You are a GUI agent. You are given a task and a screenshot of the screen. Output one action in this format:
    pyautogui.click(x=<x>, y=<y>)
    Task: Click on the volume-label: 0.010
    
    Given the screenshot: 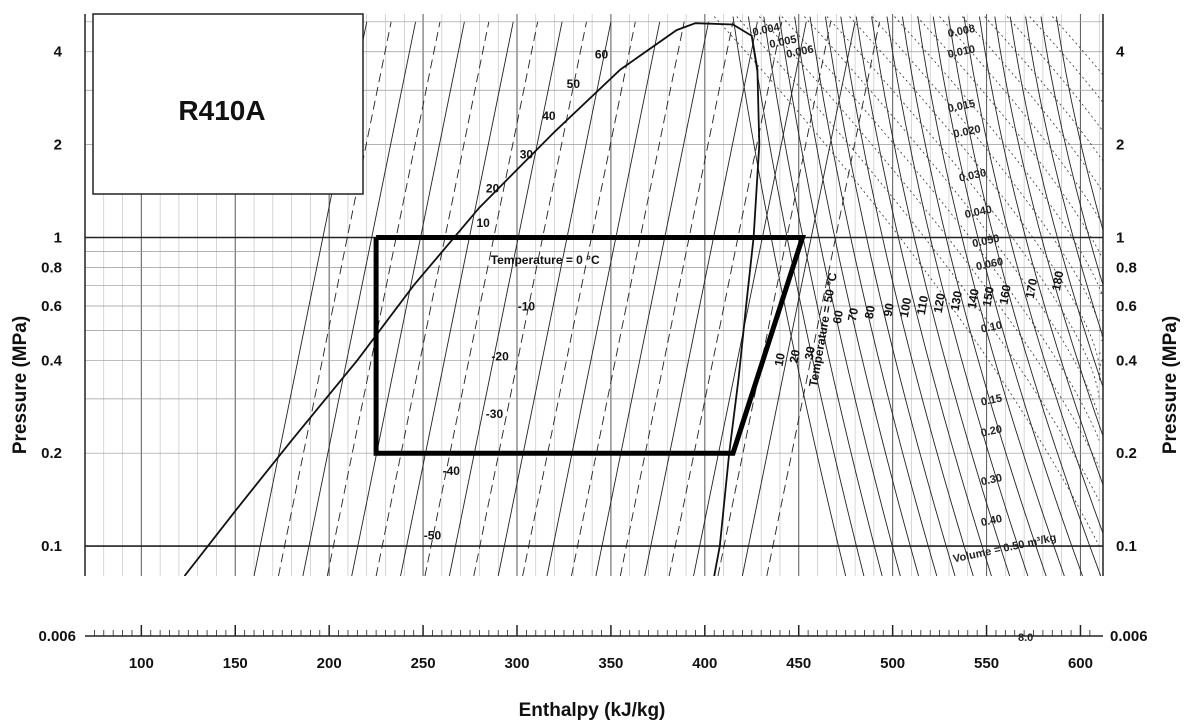 What is the action you would take?
    pyautogui.click(x=961, y=51)
    